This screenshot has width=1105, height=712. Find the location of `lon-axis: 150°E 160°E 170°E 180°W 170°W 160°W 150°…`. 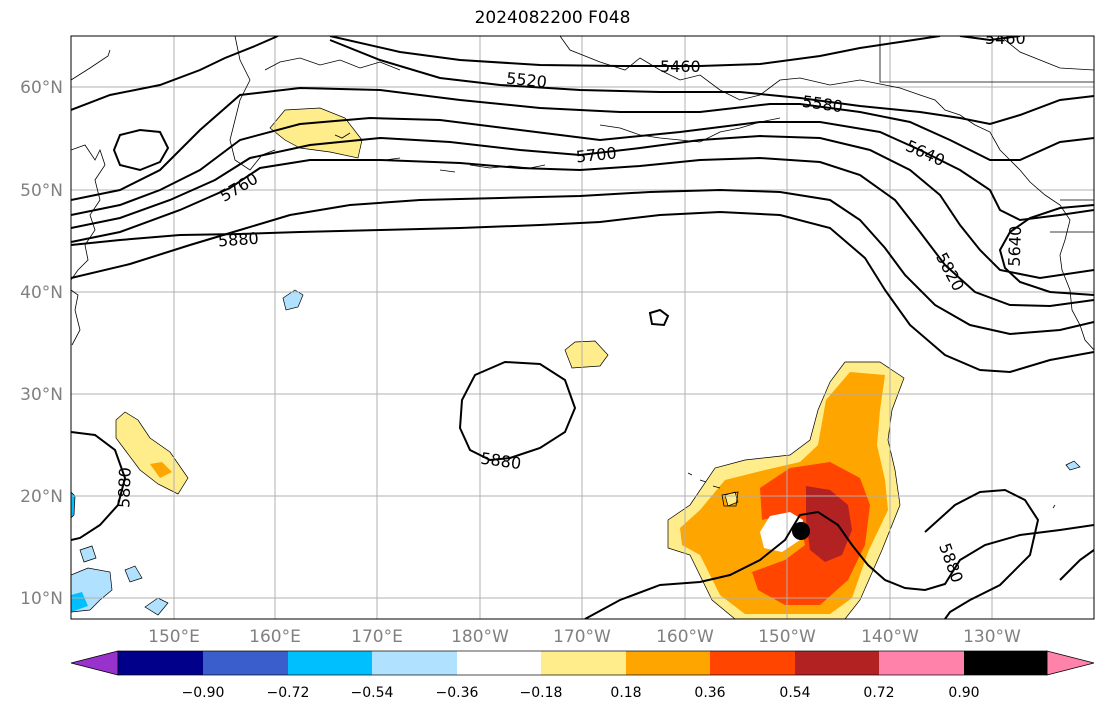

lon-axis: 150°E 160°E 170°E 180°W 170°W 160°W 150°… is located at coordinates (584, 637).